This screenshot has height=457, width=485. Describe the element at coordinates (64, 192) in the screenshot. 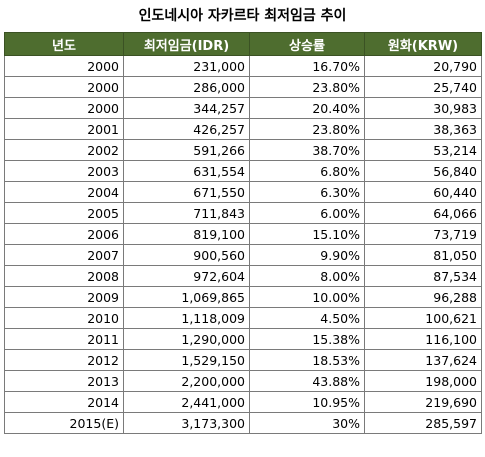

I see `year-cell: 2004` at that location.